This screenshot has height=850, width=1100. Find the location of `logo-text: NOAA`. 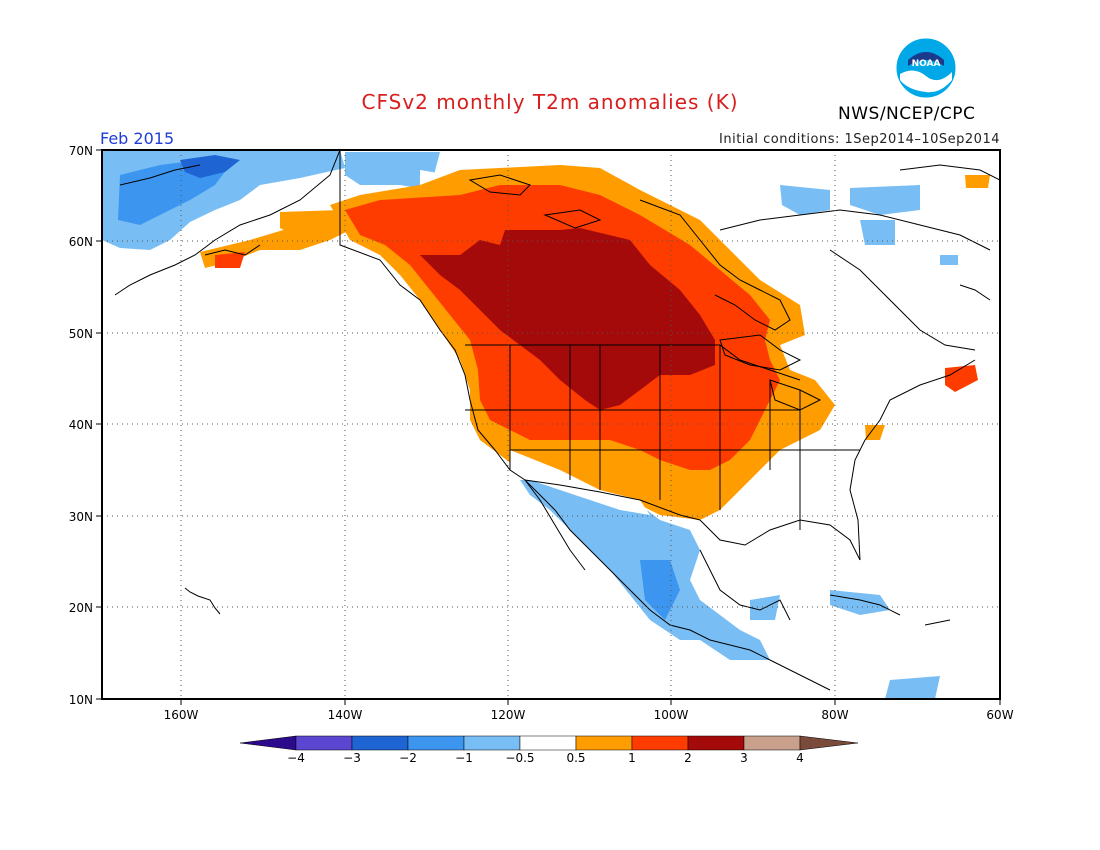

logo-text: NOAA is located at coordinates (926, 64).